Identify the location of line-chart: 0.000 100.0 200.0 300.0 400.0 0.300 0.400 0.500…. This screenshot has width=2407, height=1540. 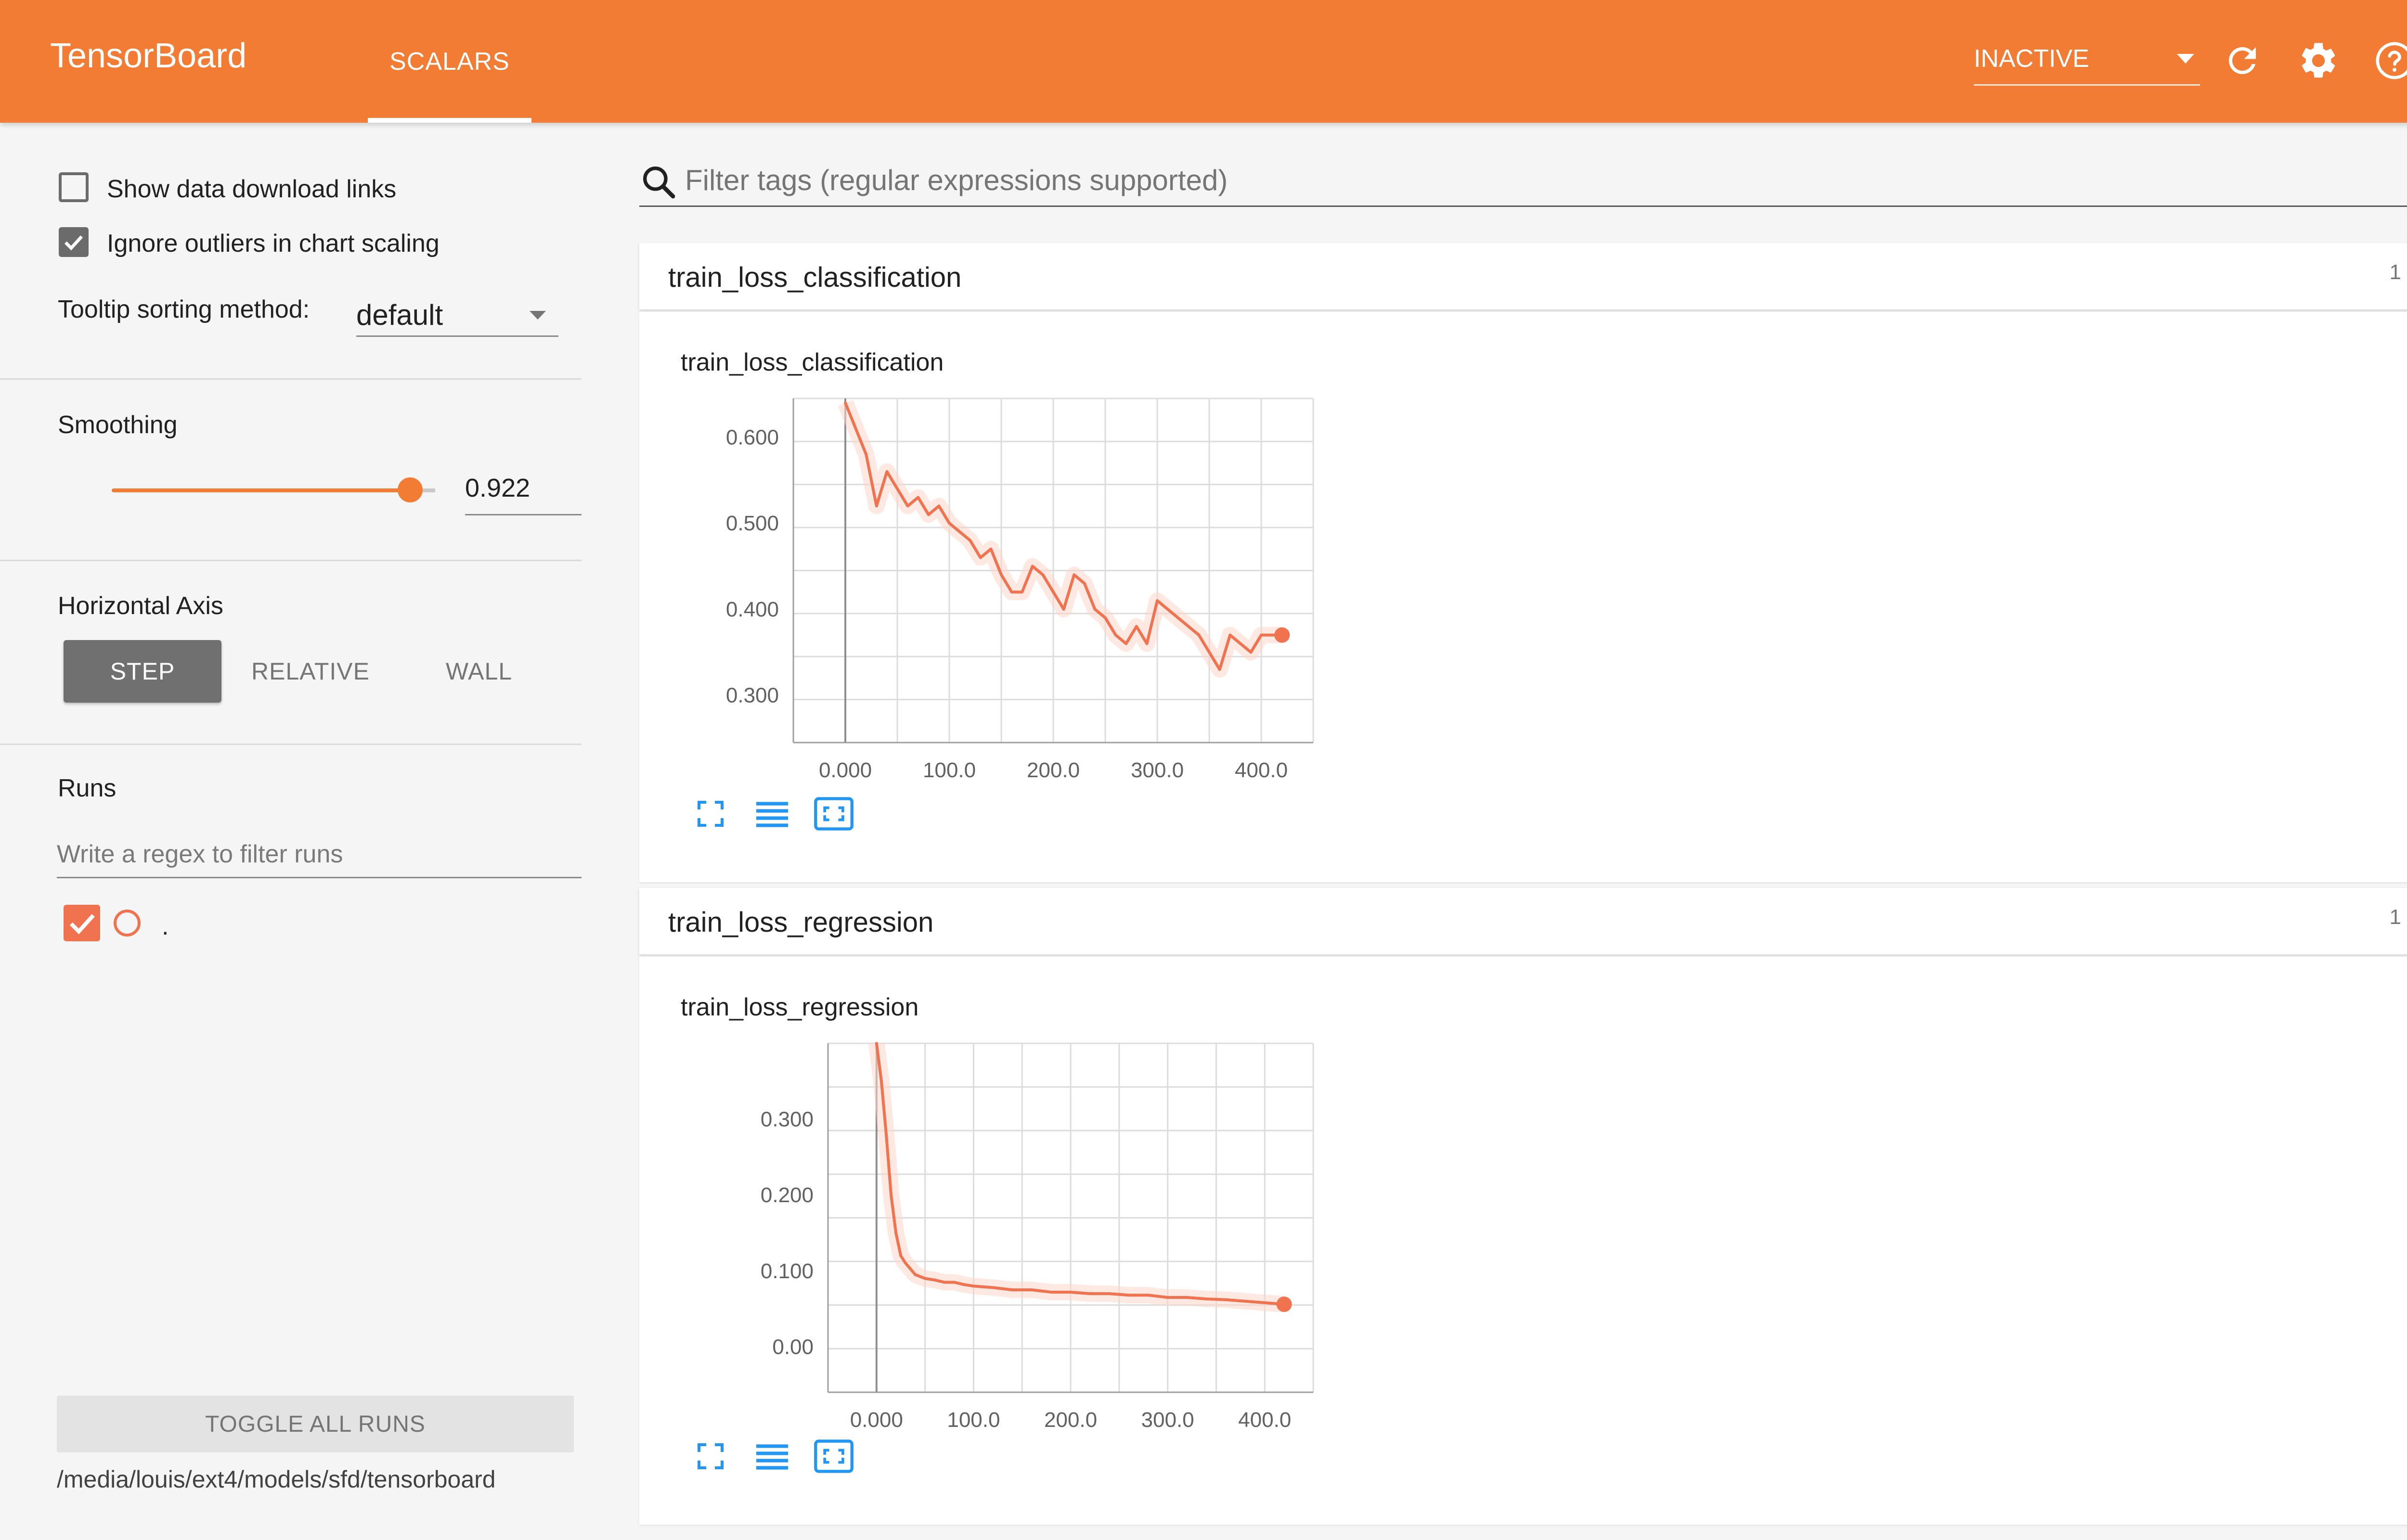
(1000, 597).